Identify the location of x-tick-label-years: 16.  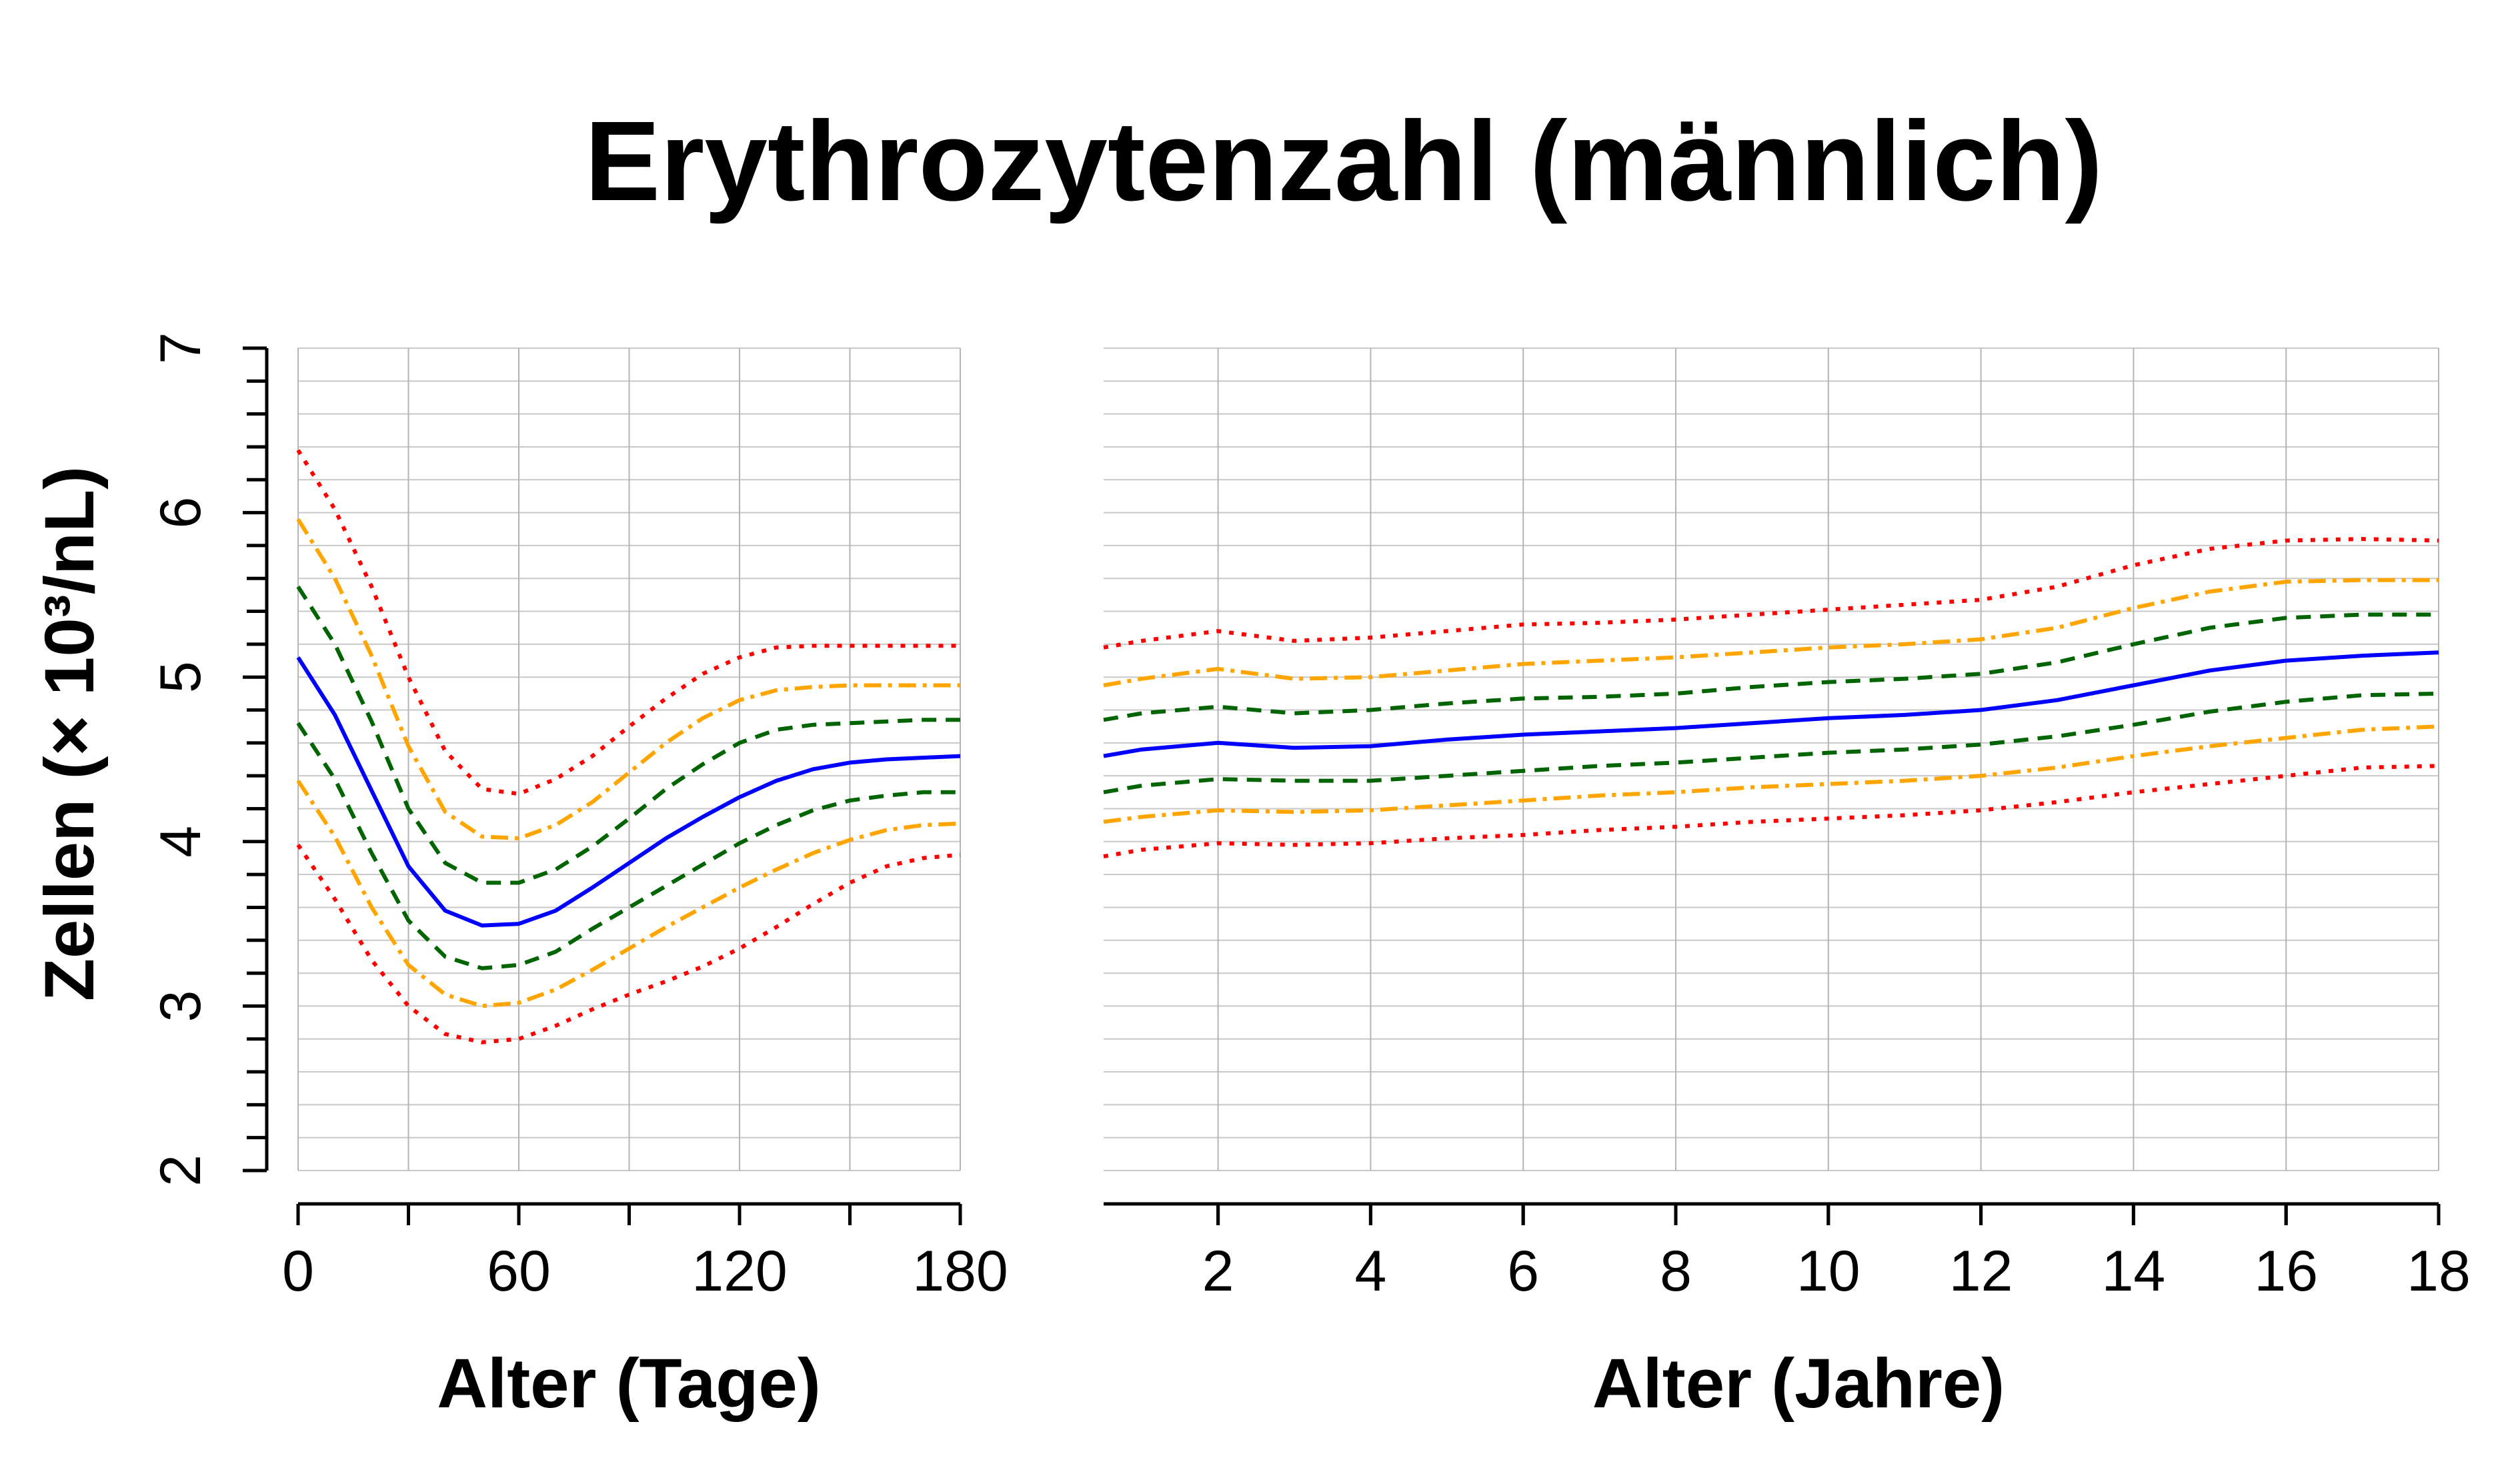
(2286, 1271).